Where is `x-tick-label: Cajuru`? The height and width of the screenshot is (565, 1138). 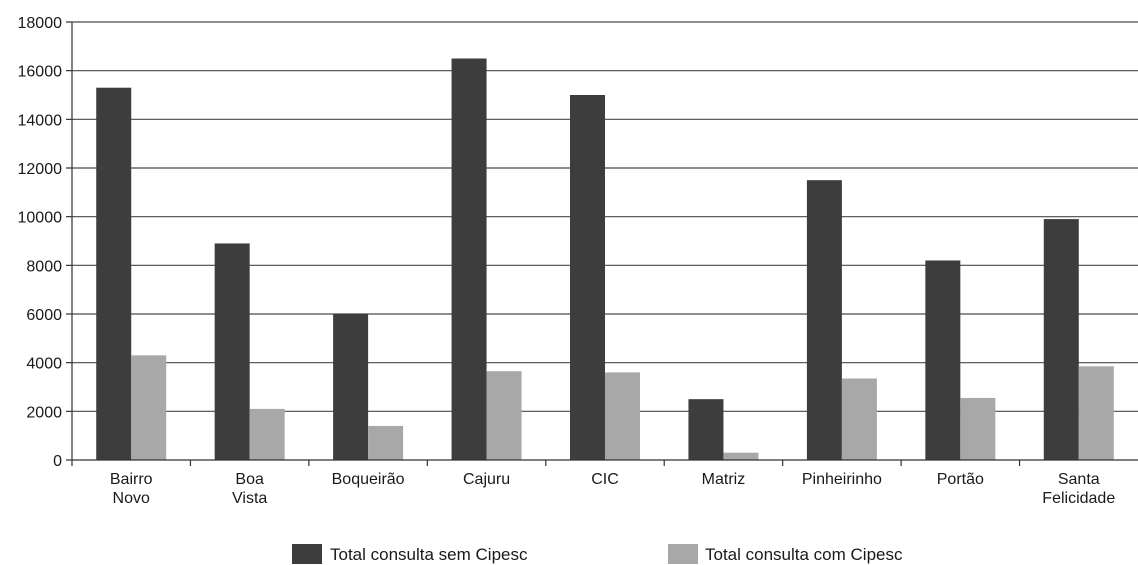 x-tick-label: Cajuru is located at coordinates (486, 479).